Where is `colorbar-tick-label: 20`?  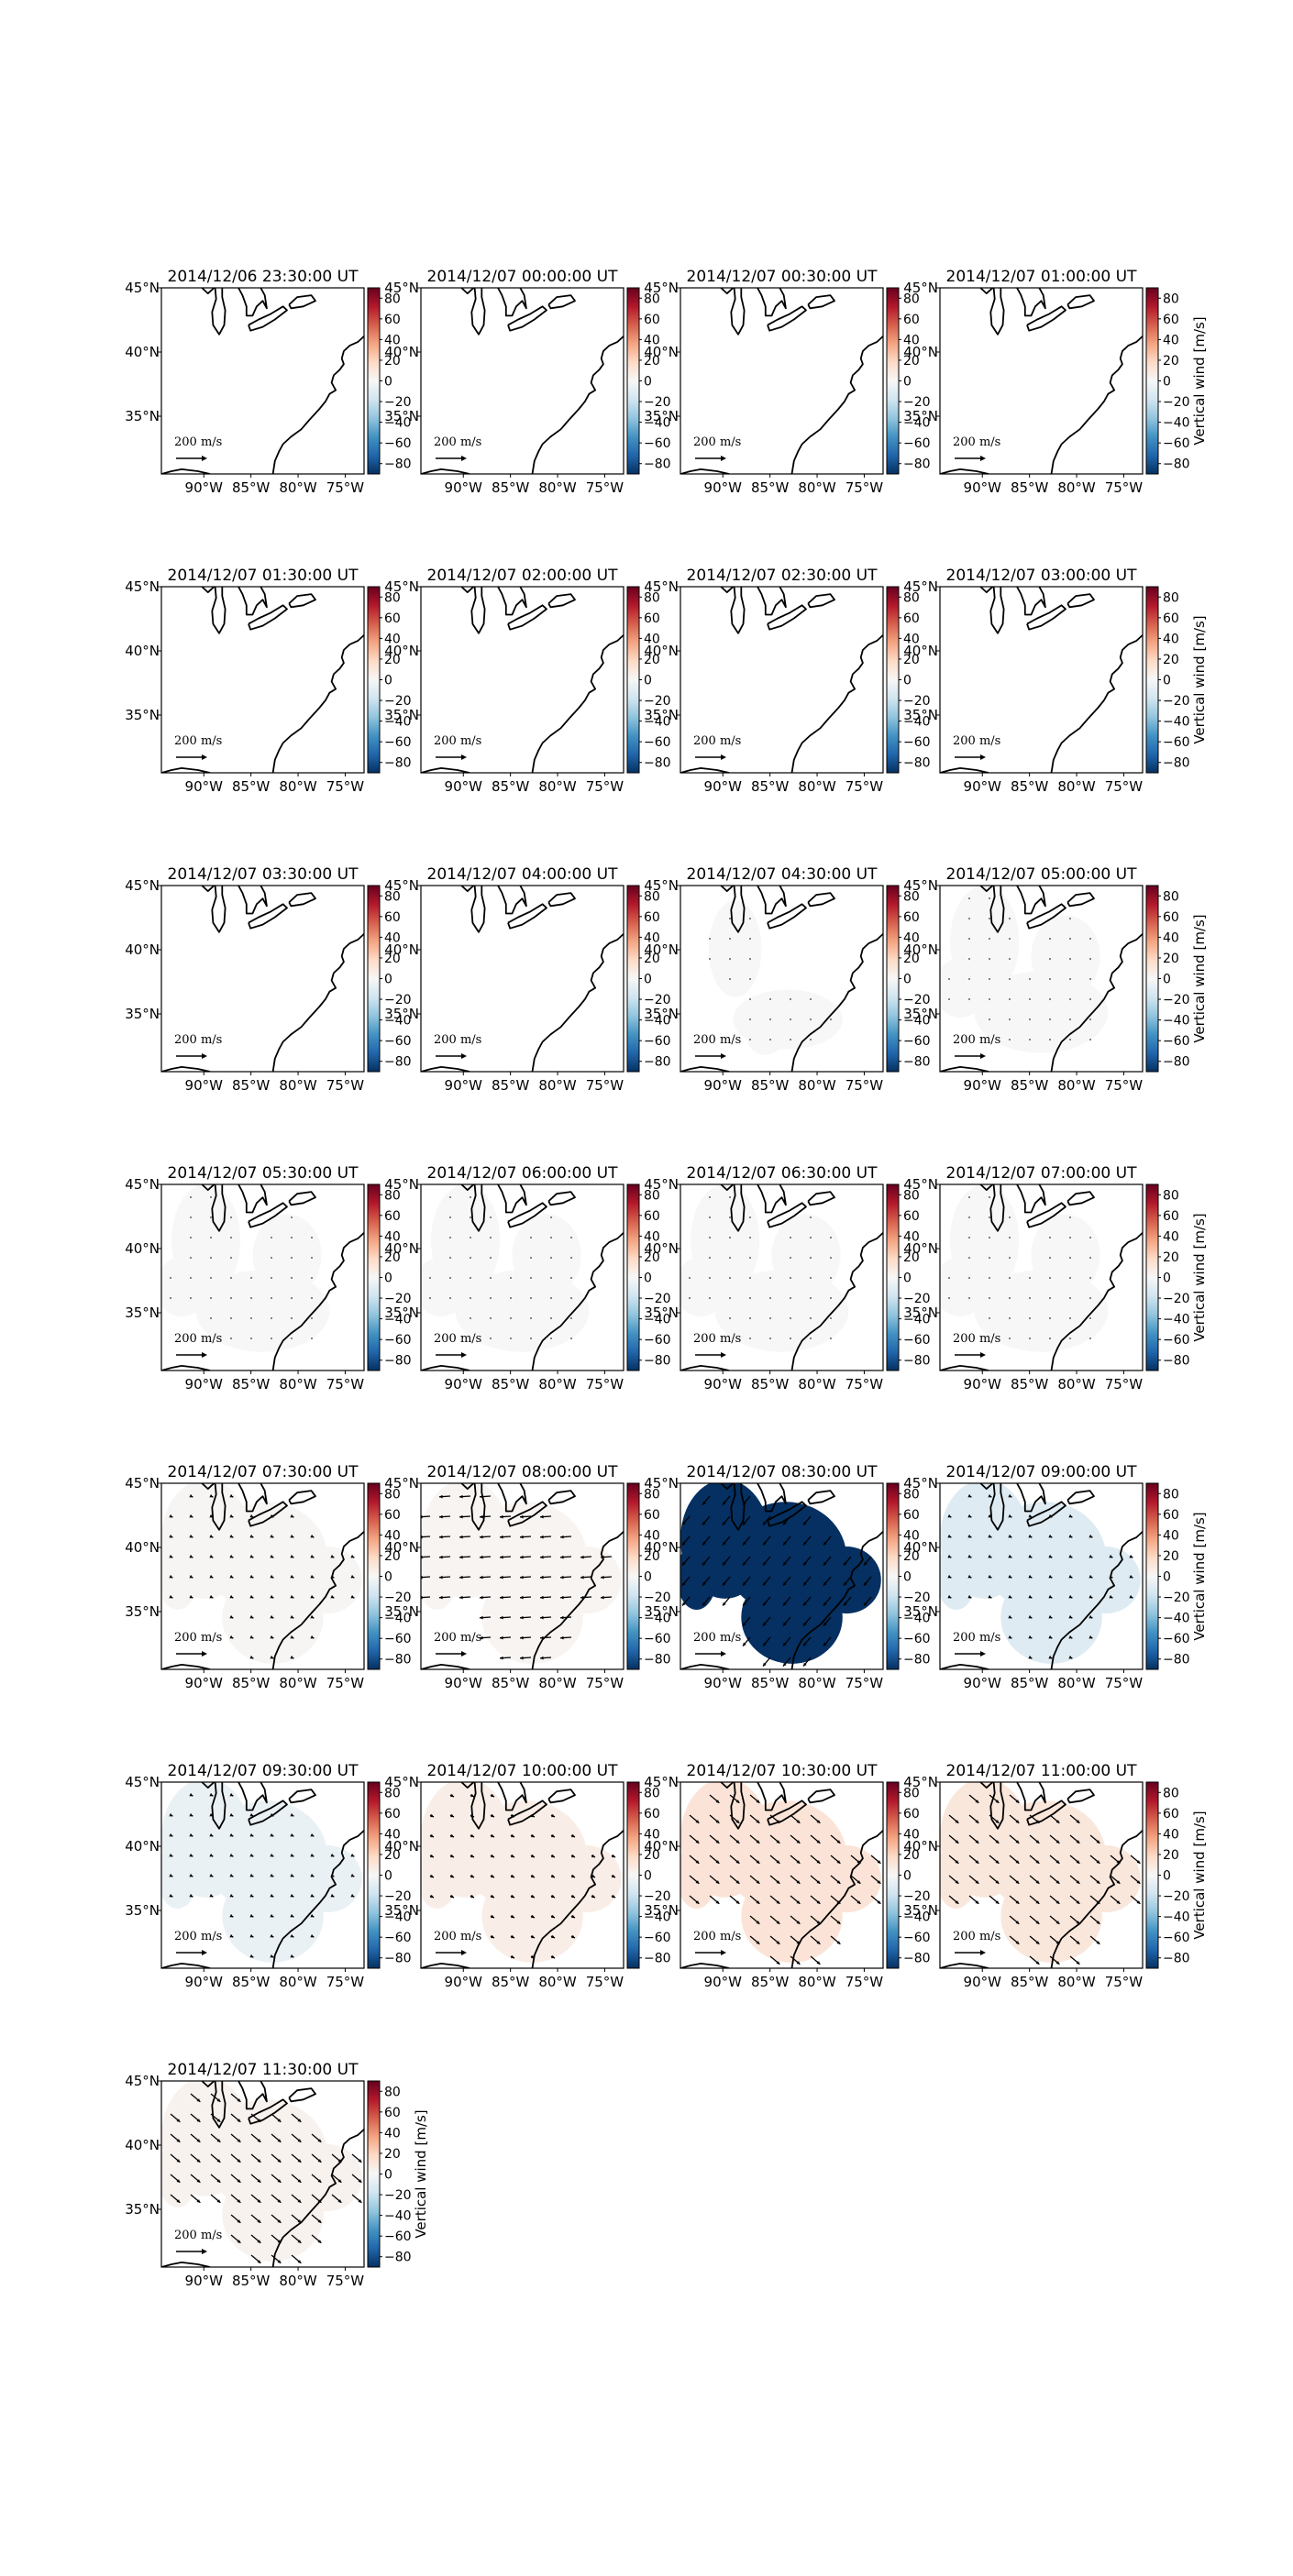 colorbar-tick-label: 20 is located at coordinates (1171, 1856).